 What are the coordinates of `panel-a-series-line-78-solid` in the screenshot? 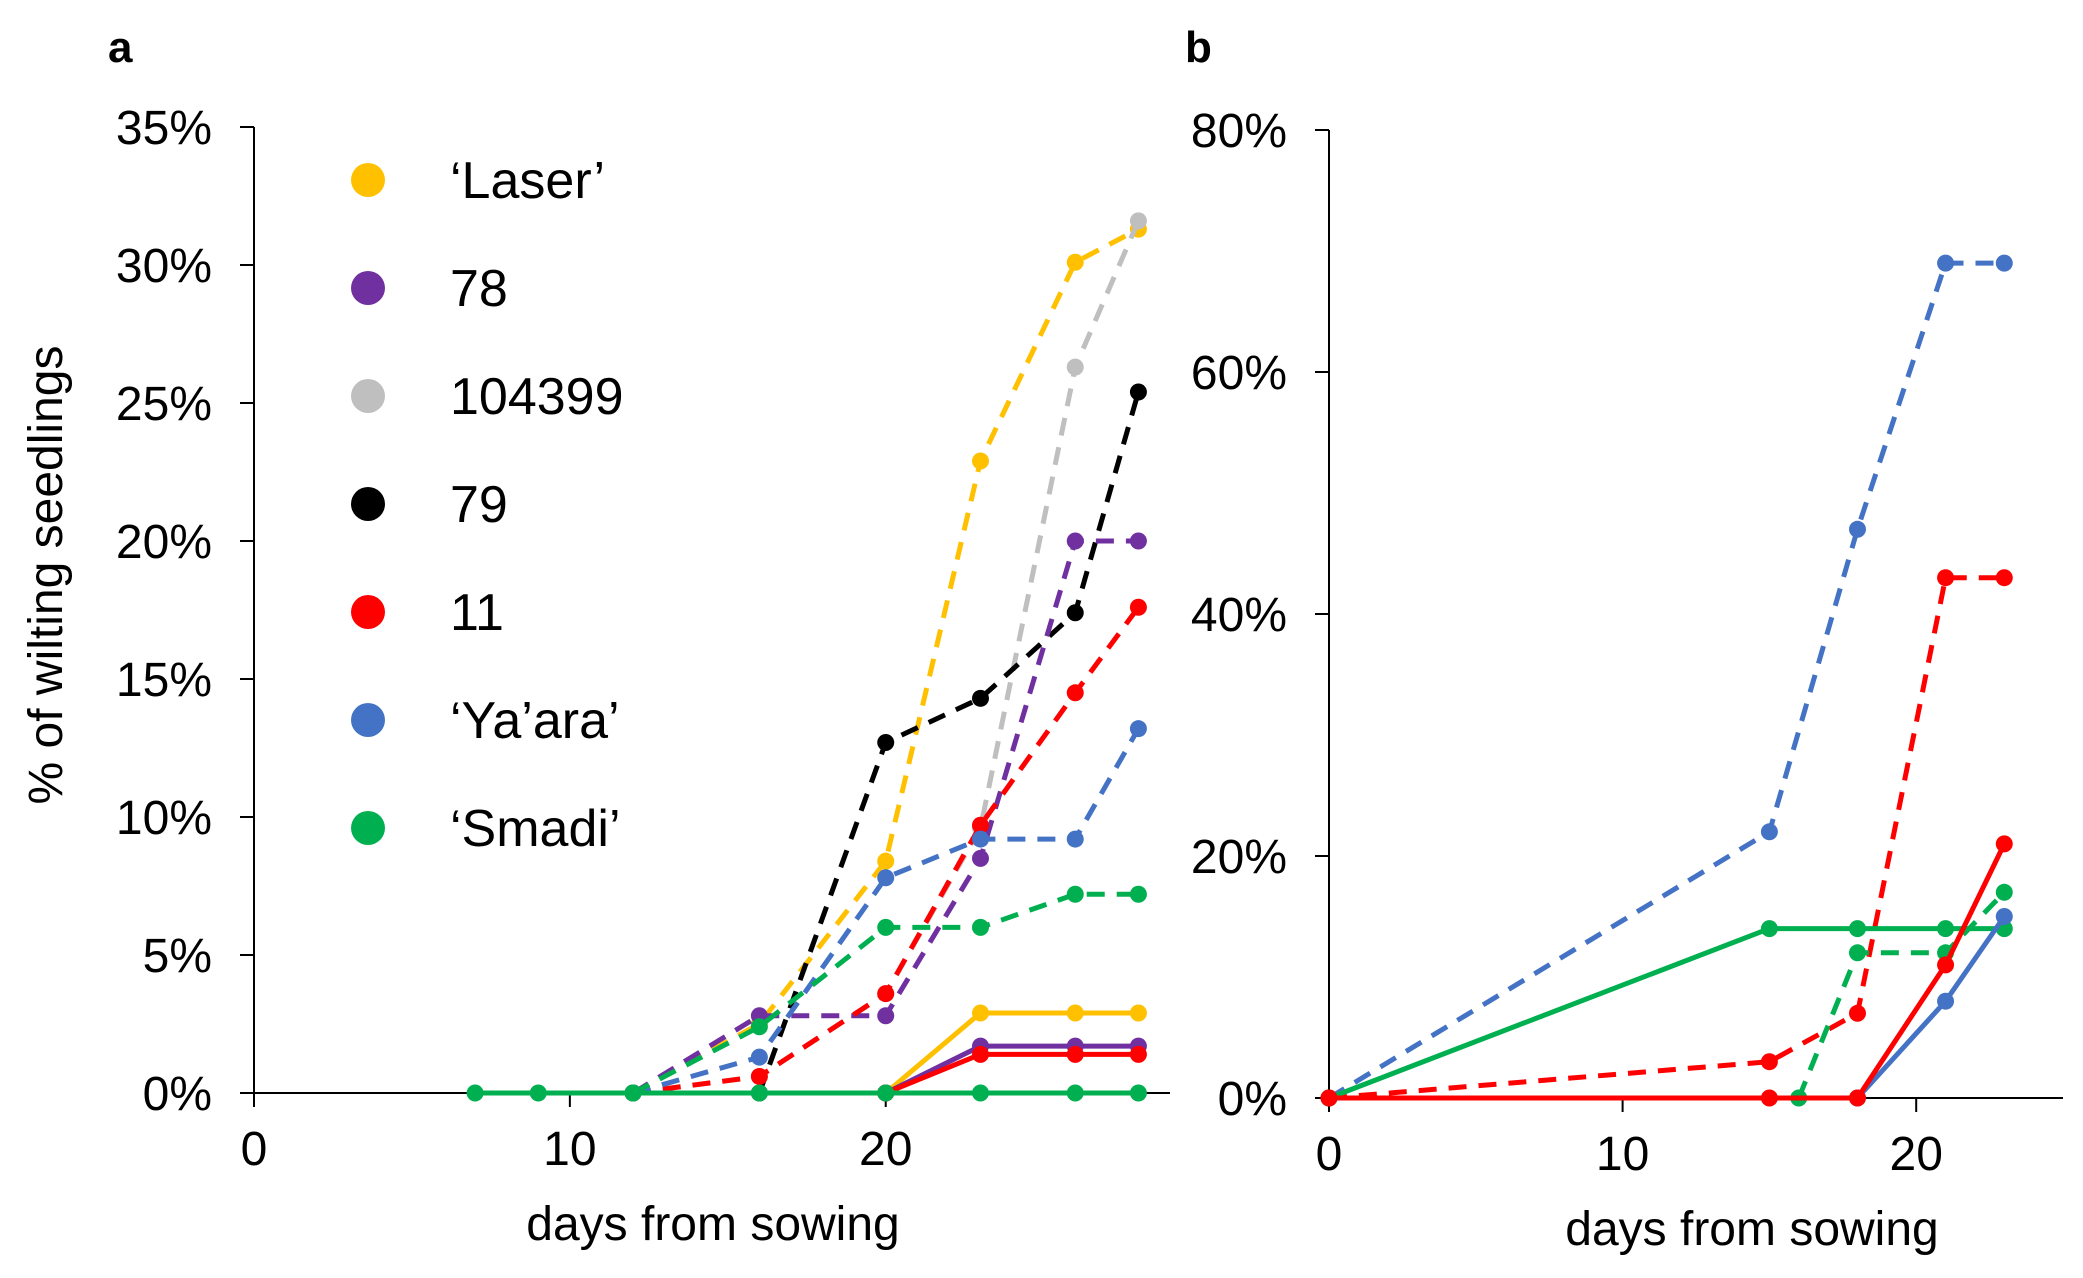 It's located at (1011, 1069).